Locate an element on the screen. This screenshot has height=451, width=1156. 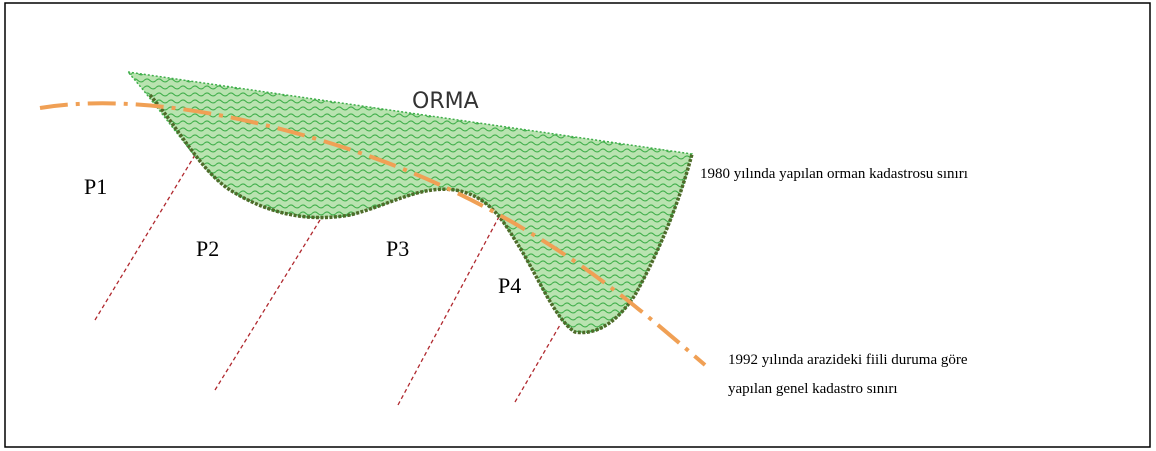
annotation-1992: 1992 yılında arazideki fiili duruma göre is located at coordinates (848, 360).